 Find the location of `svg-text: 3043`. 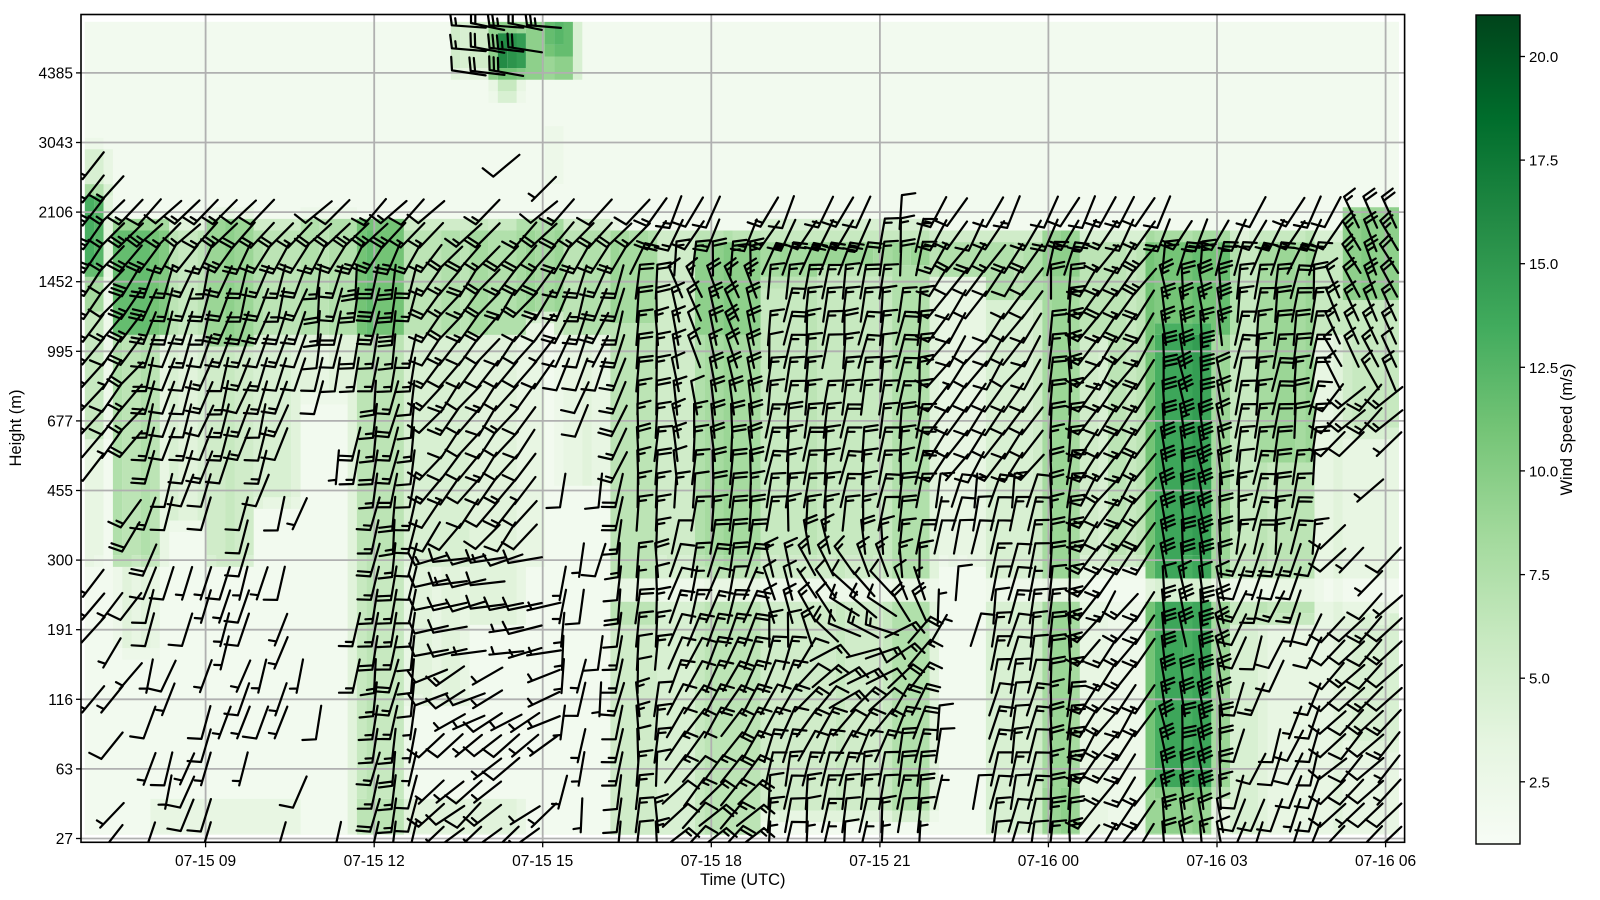

svg-text: 3043 is located at coordinates (56, 143).